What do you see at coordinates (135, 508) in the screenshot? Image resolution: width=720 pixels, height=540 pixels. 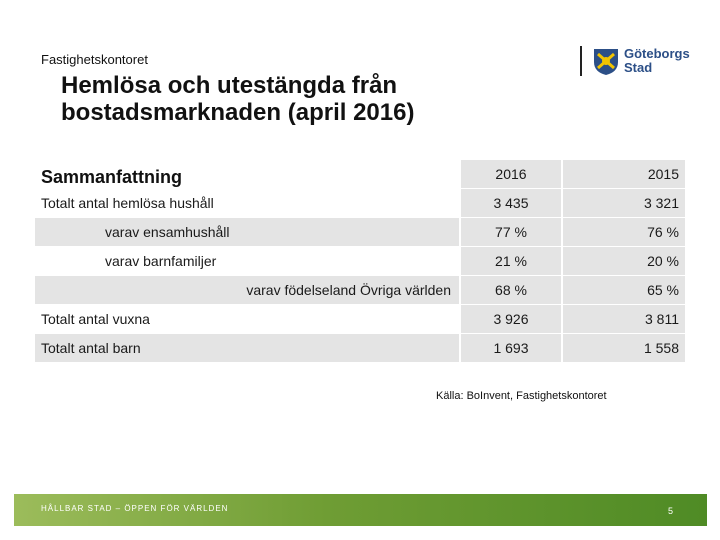 I see `footer-slogan: HÅLLBAR STAD – ÖPPEN FÖR VÄRLDEN` at bounding box center [135, 508].